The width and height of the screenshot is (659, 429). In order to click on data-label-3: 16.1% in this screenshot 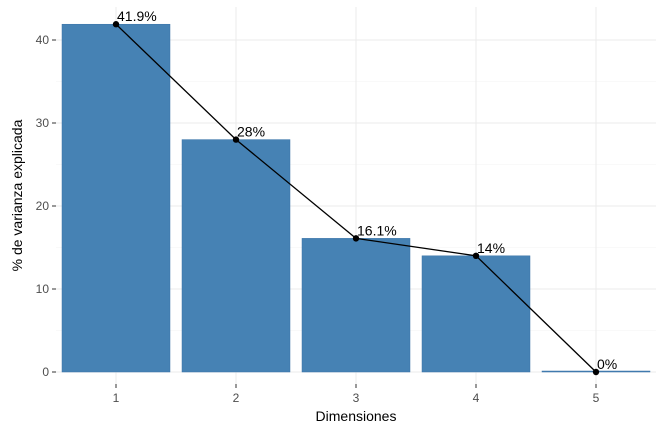, I will do `click(377, 230)`.